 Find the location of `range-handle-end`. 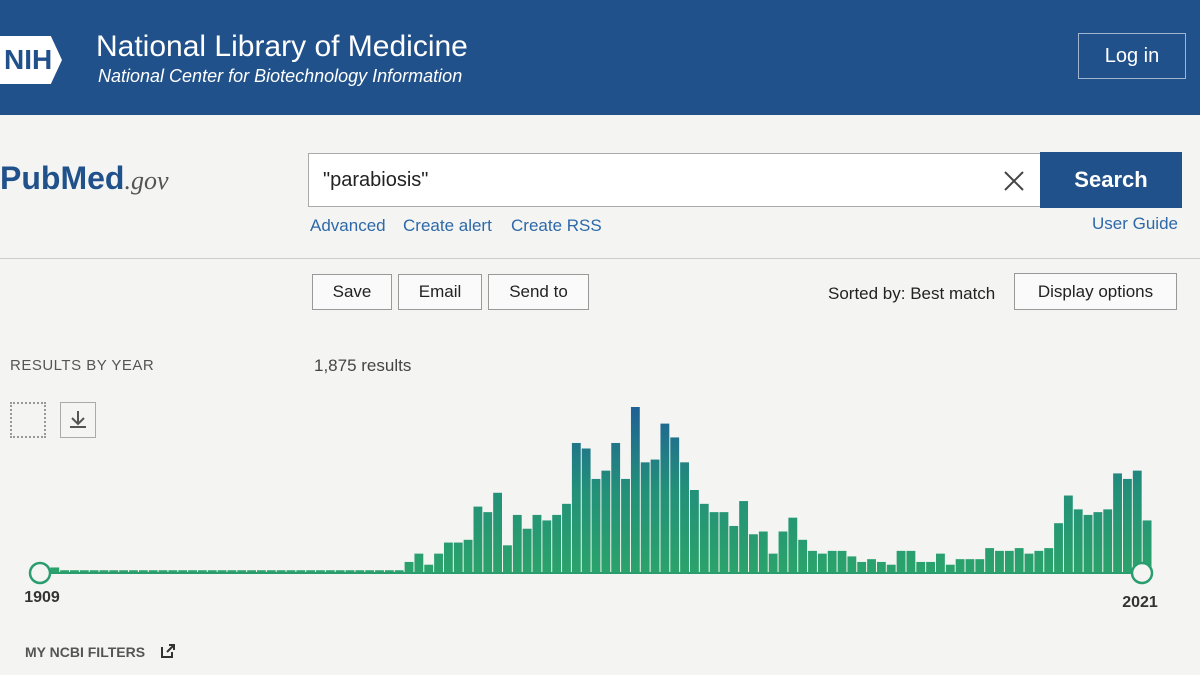

range-handle-end is located at coordinates (1142, 573).